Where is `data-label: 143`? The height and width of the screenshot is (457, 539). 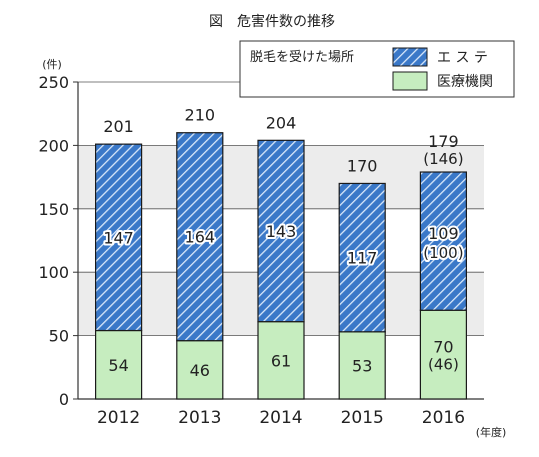 data-label: 143 is located at coordinates (281, 231).